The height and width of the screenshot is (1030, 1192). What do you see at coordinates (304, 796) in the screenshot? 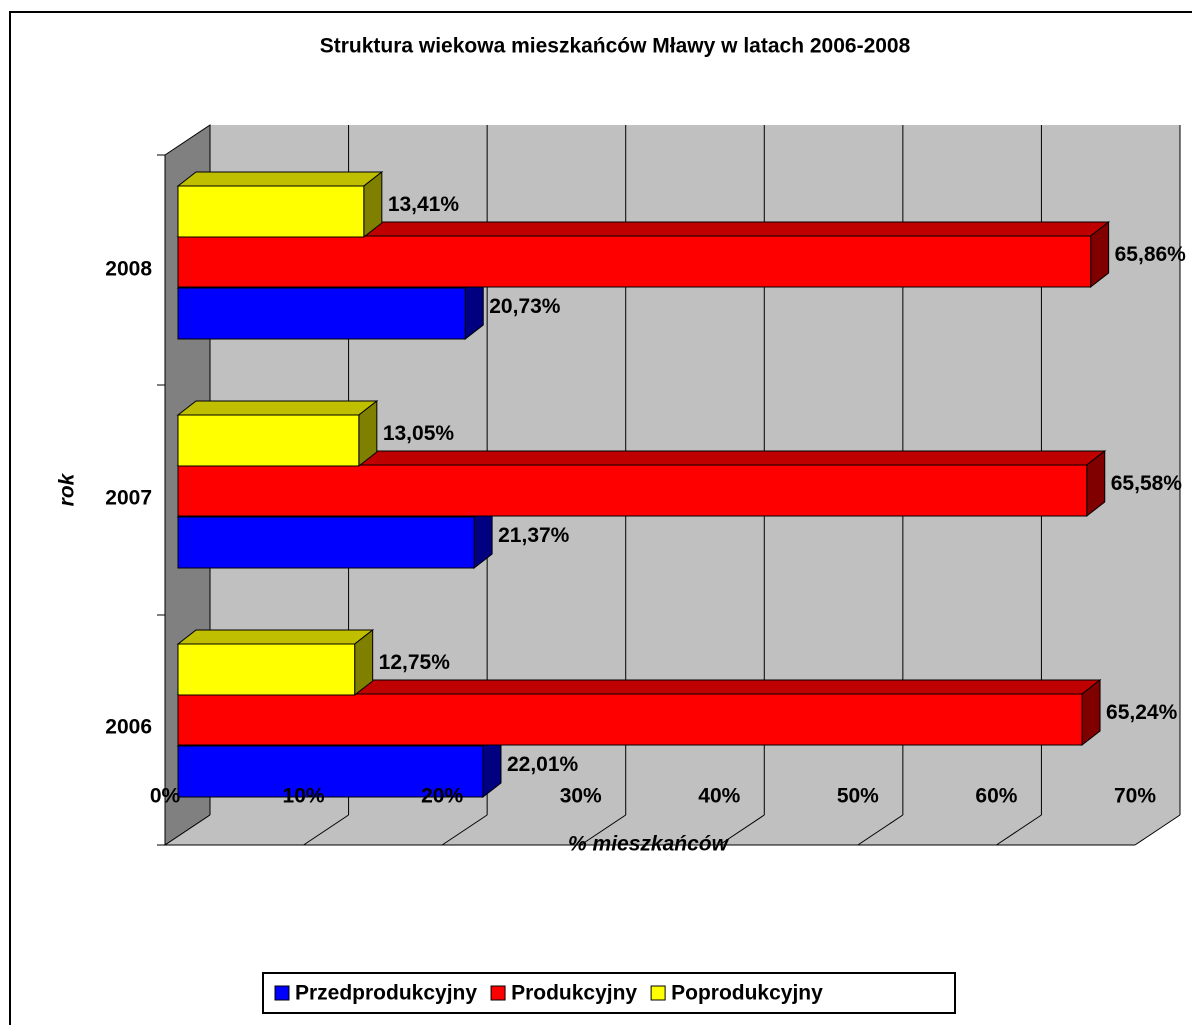
I see `x-tick-label: 10%` at bounding box center [304, 796].